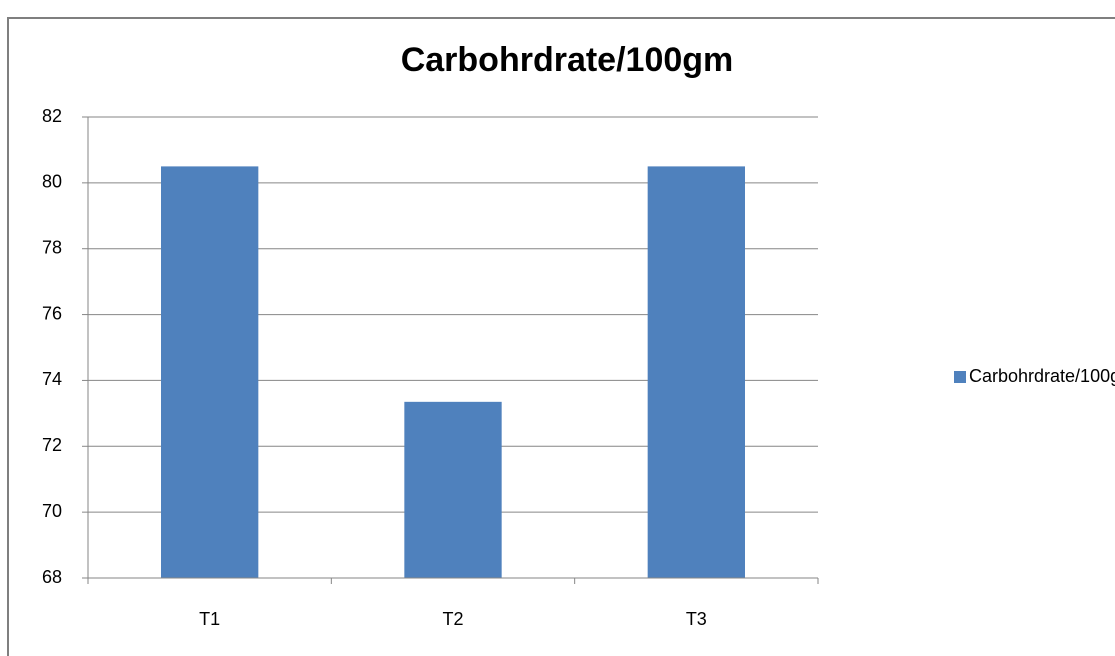 The width and height of the screenshot is (1115, 656). I want to click on x-tick-label: T2, so click(452, 619).